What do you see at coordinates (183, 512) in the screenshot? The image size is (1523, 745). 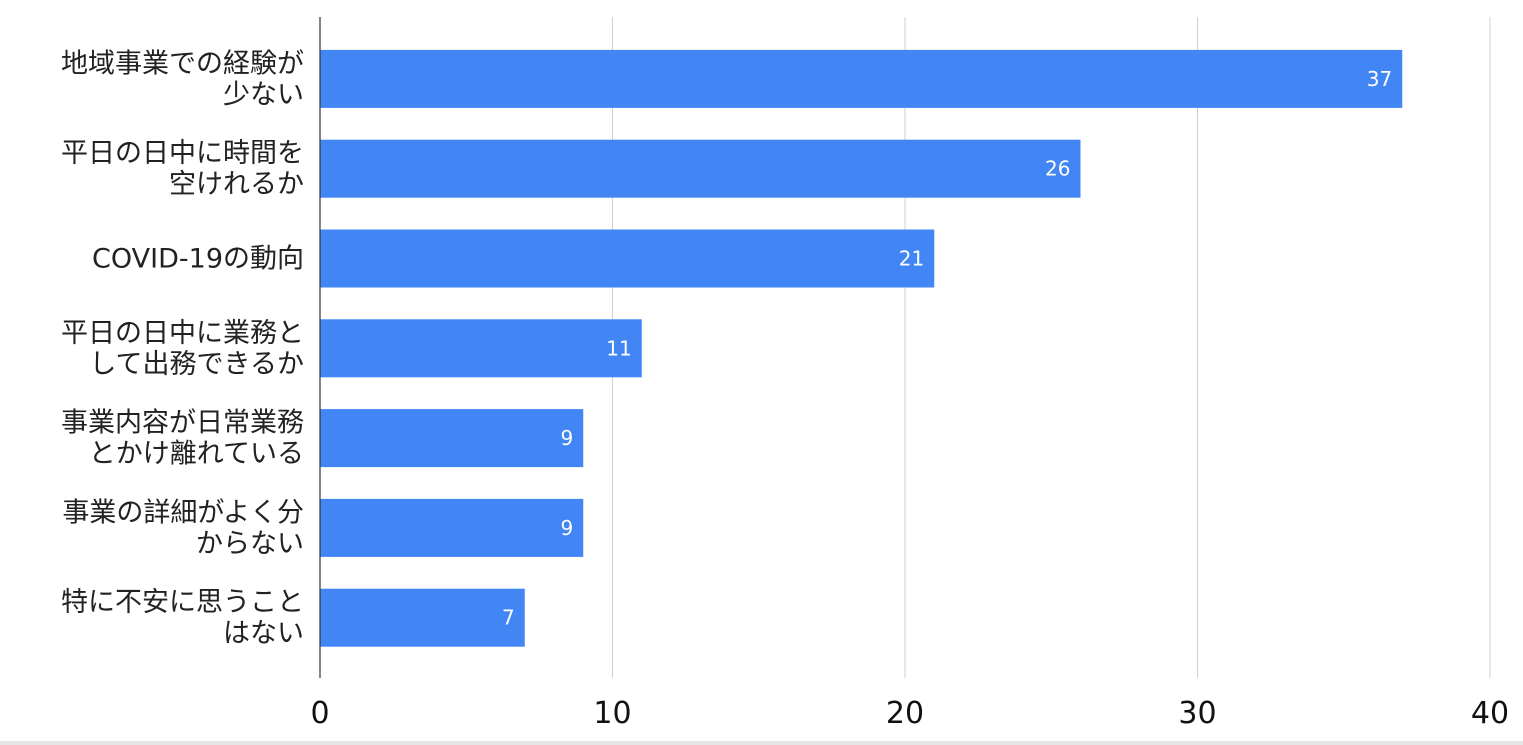 I see `category-label-line: 事業の詳細がよく分` at bounding box center [183, 512].